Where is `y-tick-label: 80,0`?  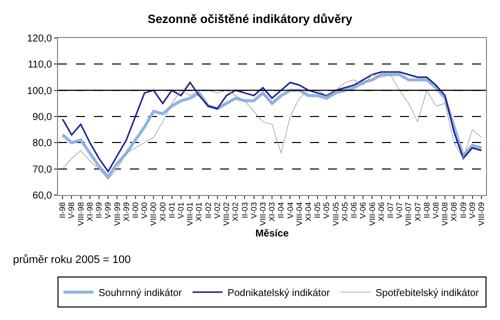
y-tick-label: 80,0 is located at coordinates (42, 144).